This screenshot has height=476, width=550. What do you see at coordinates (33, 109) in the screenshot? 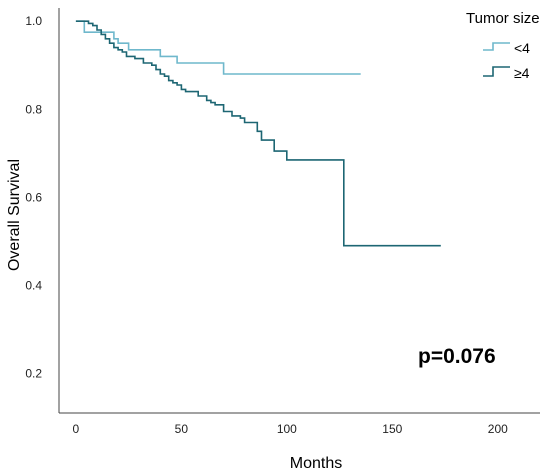
I see `y-tick-label: 0.8` at bounding box center [33, 109].